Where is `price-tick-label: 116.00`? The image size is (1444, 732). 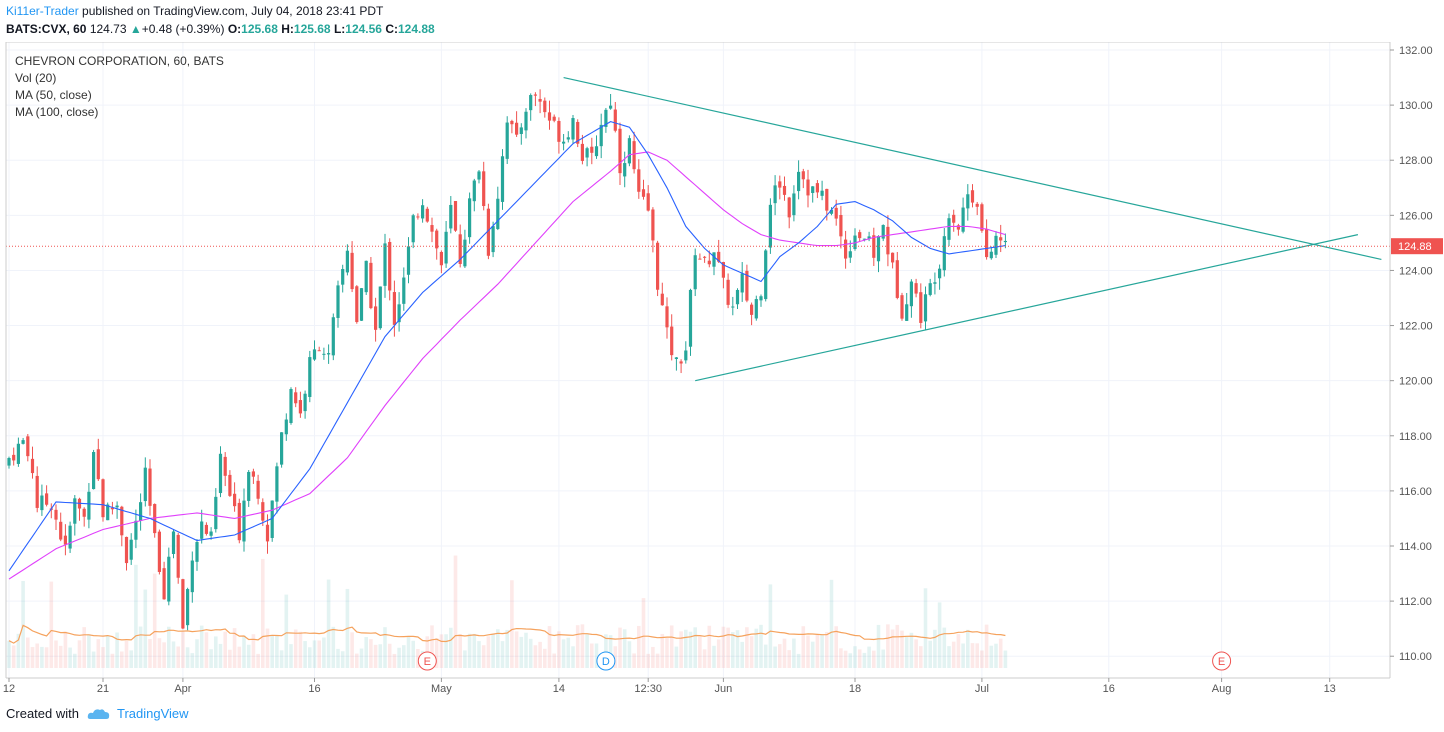
price-tick-label: 116.00 is located at coordinates (1415, 492).